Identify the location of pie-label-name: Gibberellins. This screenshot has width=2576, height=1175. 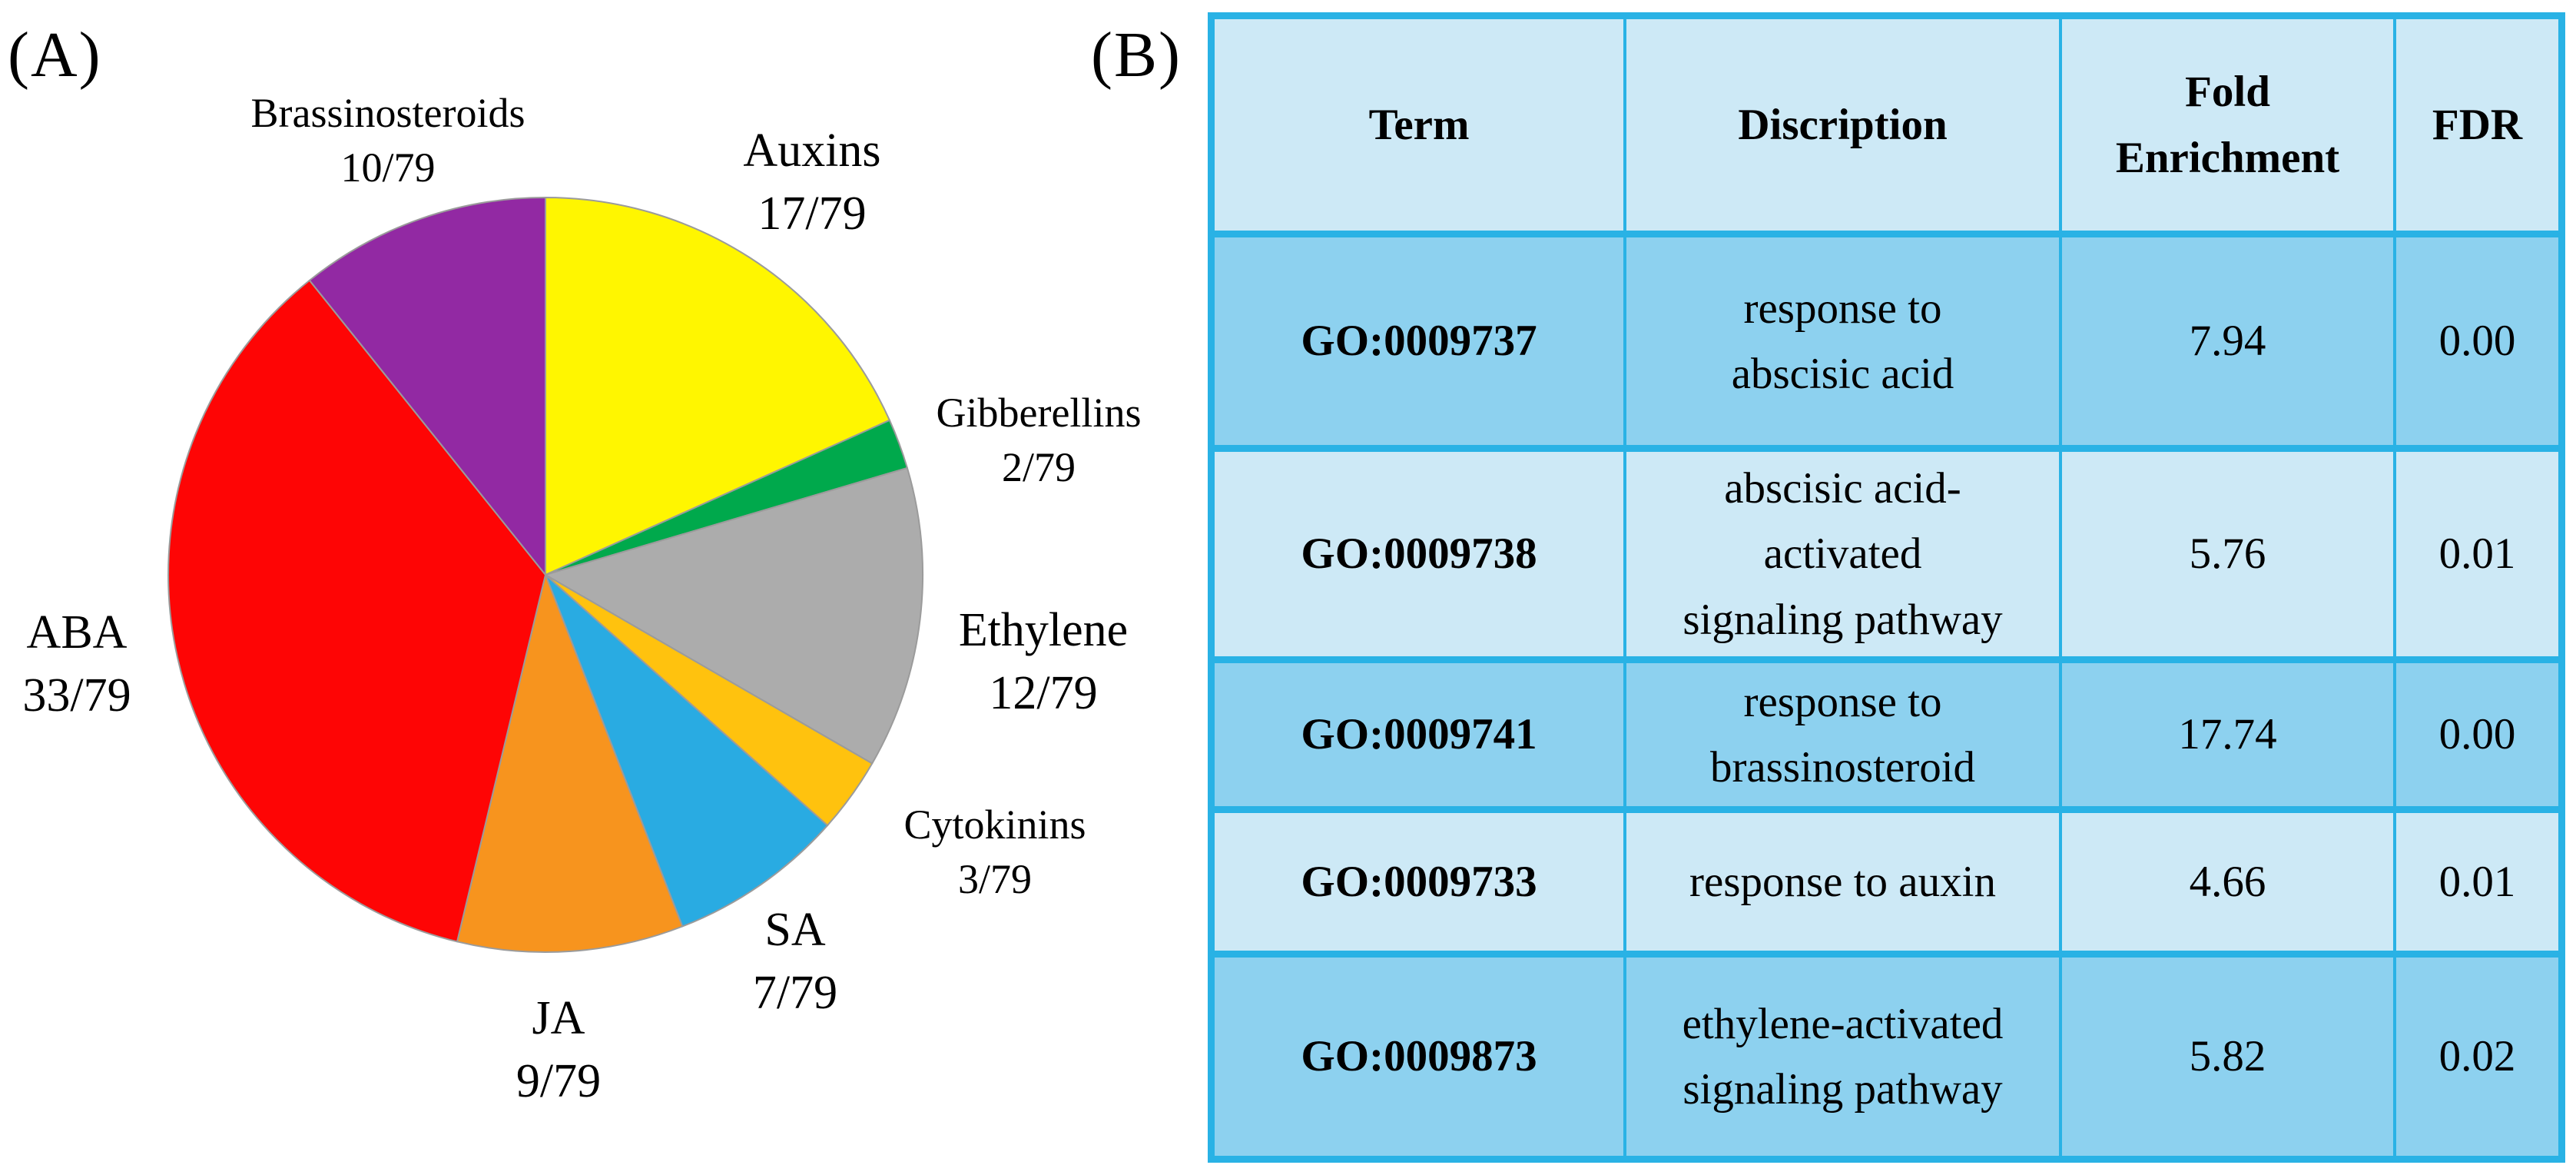
(1039, 413).